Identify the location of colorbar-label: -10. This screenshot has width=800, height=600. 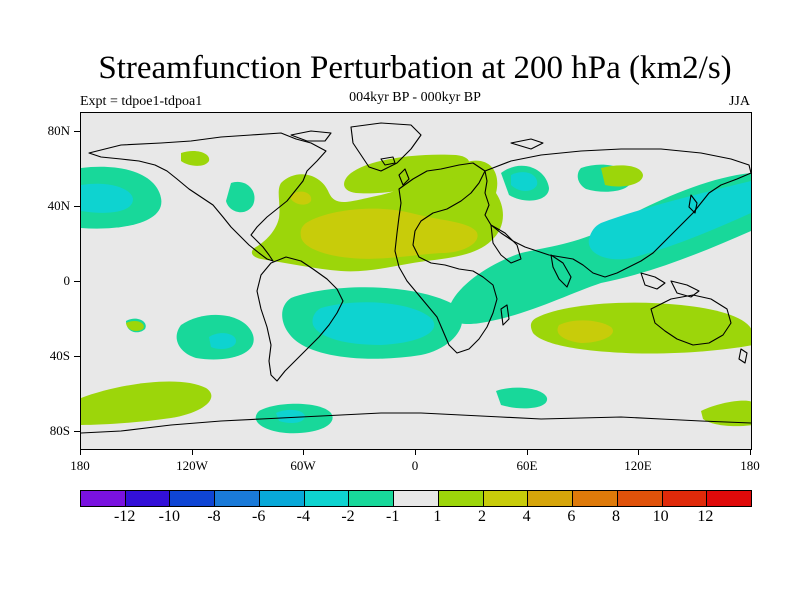
(169, 516).